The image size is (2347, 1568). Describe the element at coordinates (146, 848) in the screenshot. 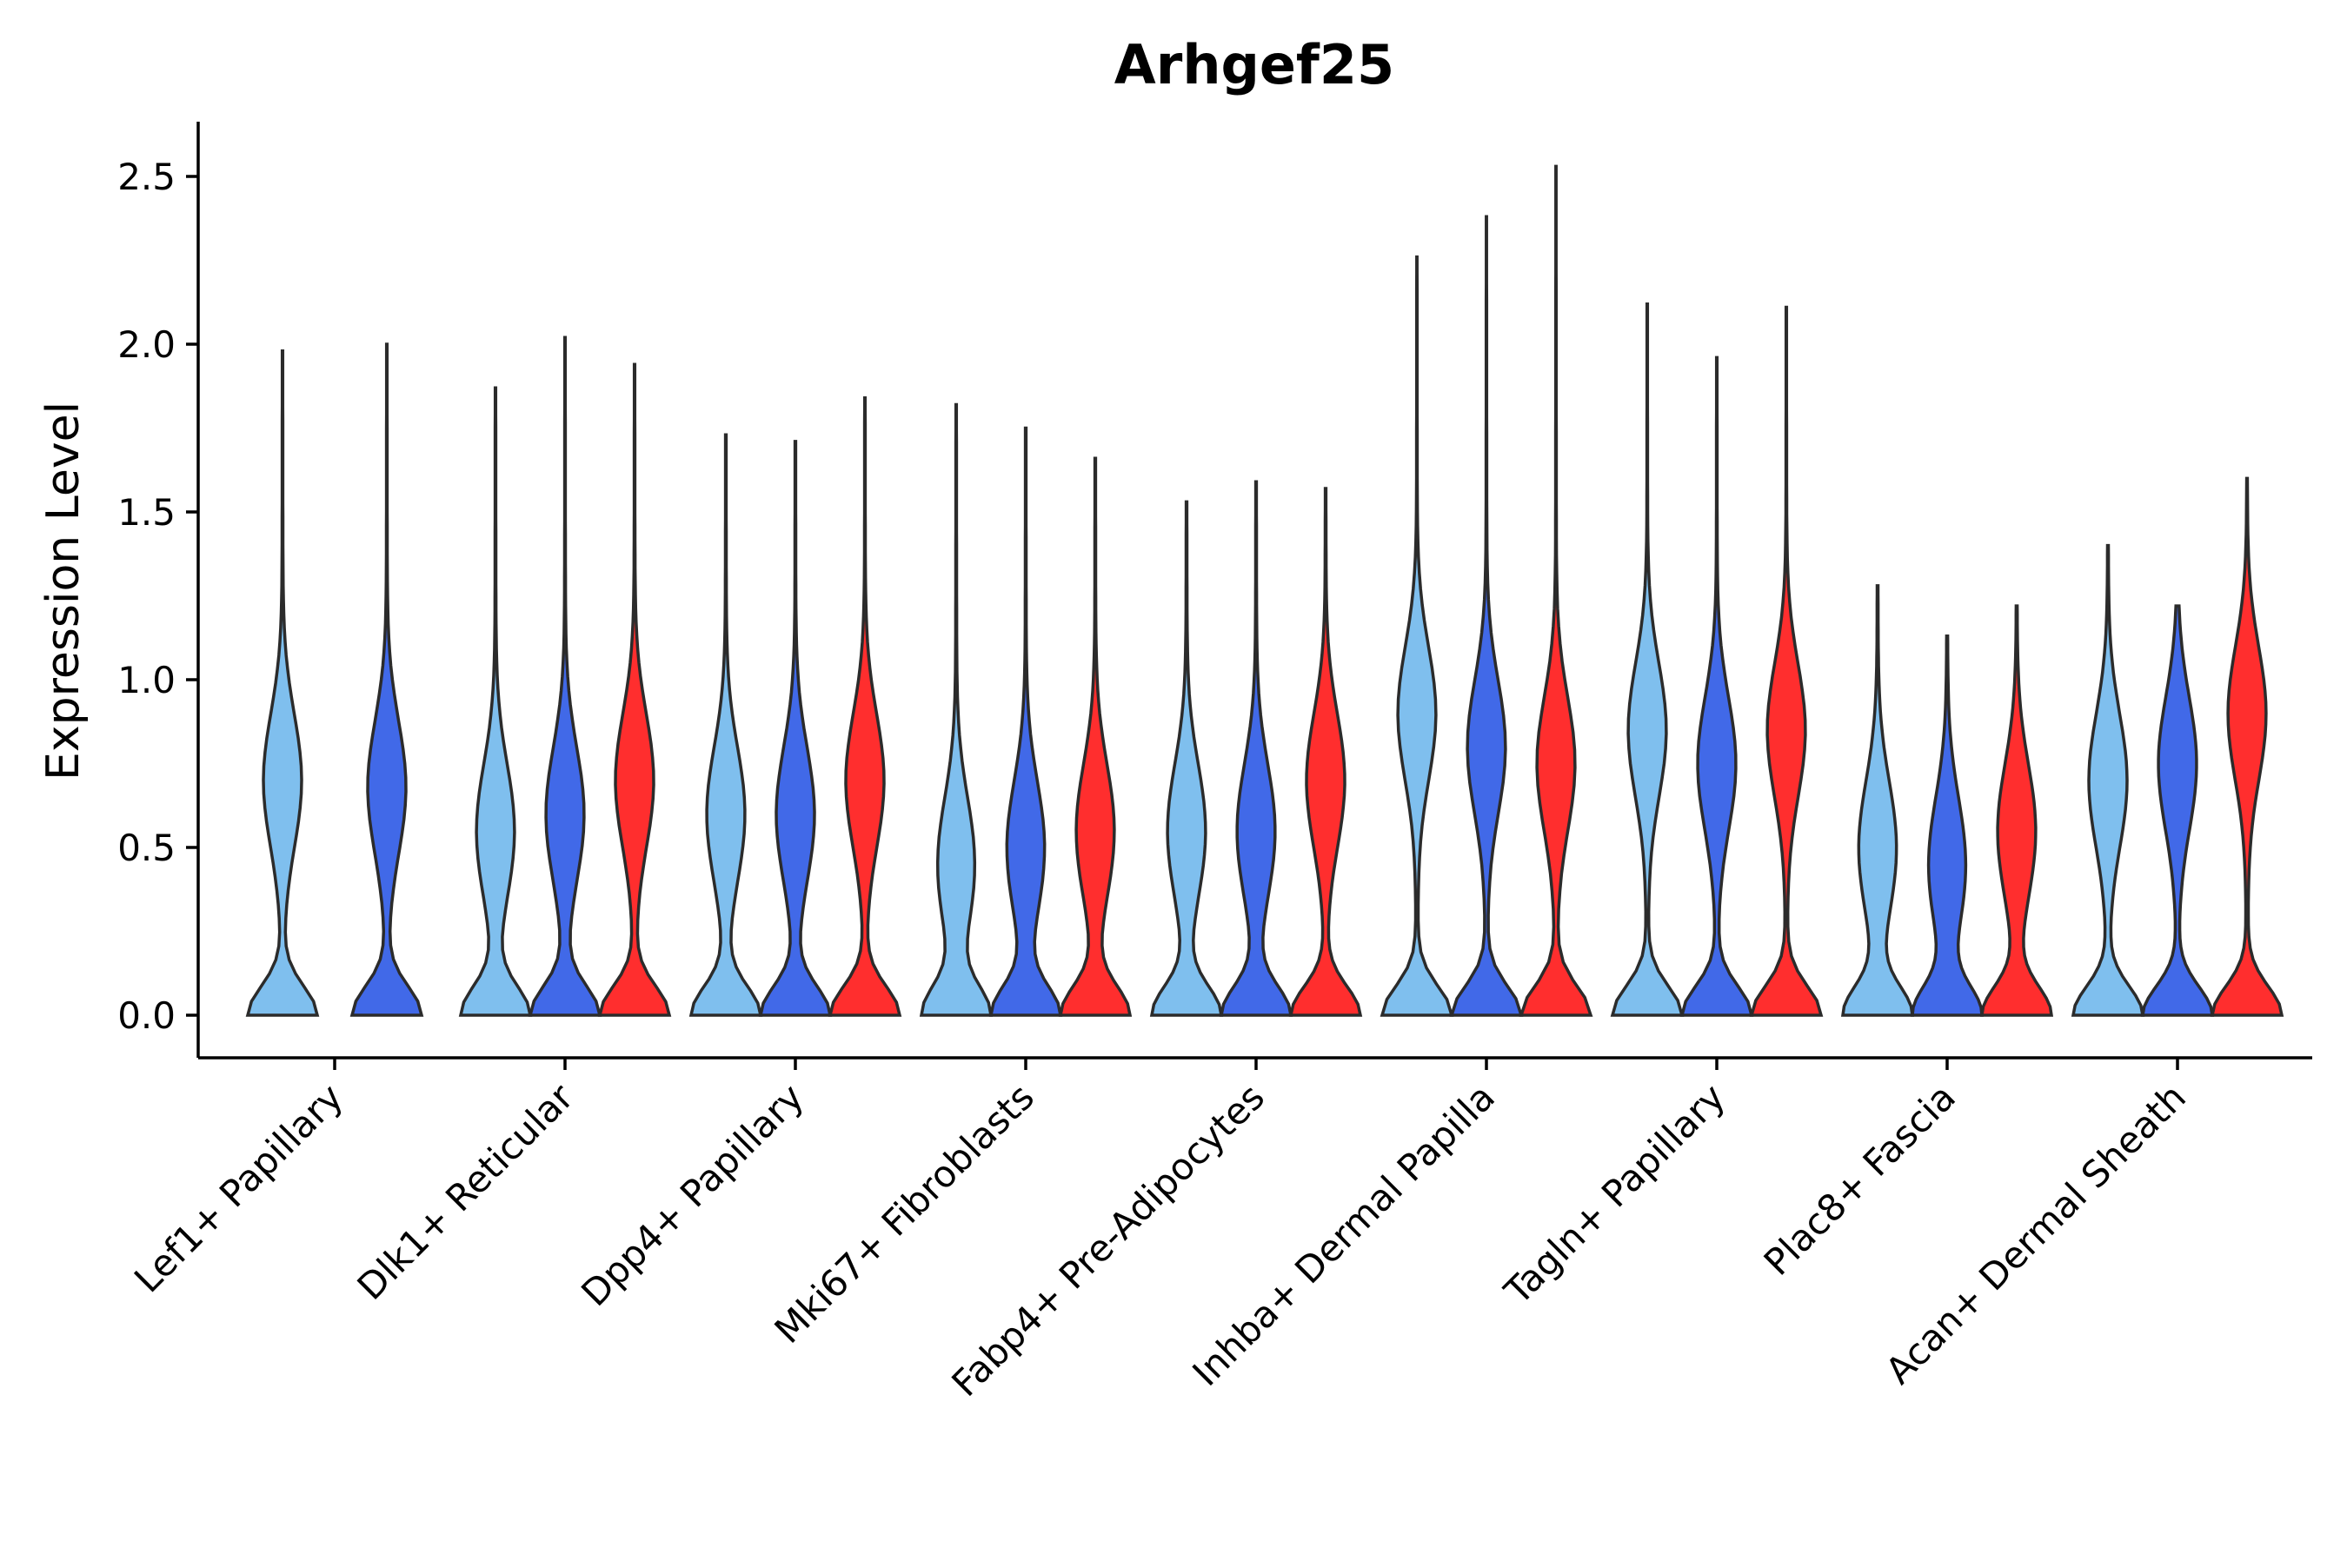

I see `y-tick-label: 0.5` at that location.